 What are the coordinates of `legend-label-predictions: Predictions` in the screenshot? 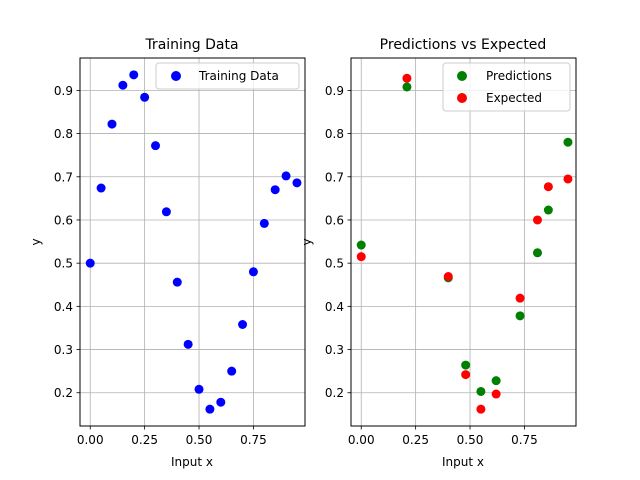 It's located at (519, 76).